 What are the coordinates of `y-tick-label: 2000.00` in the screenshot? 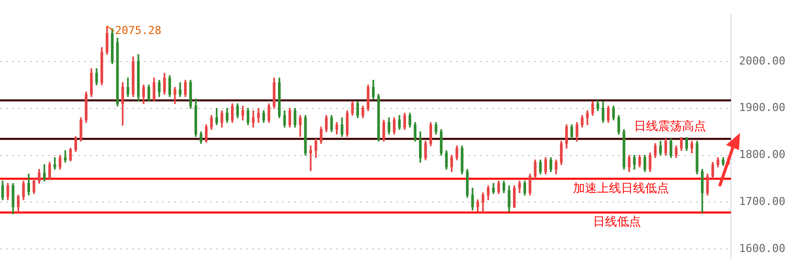 It's located at (762, 61).